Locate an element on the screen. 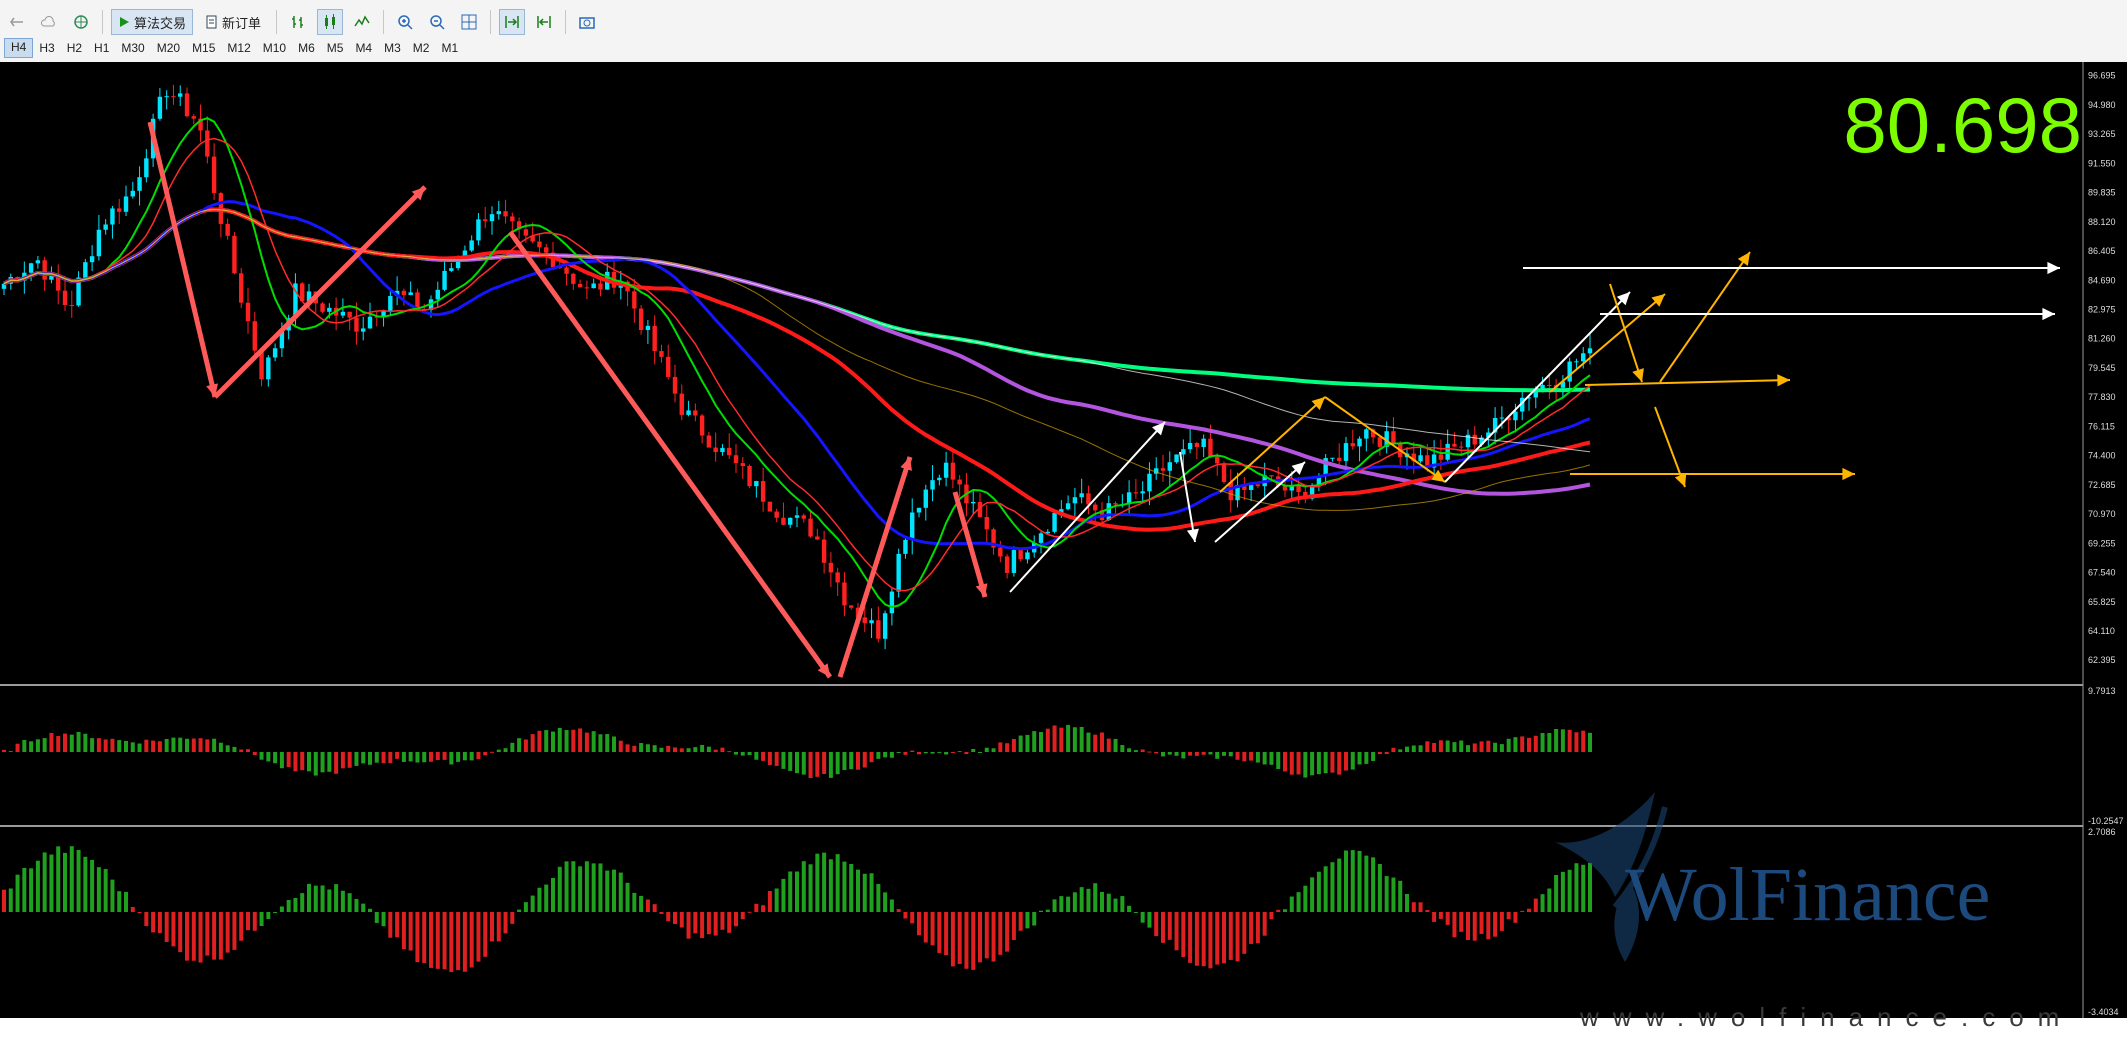  timeframe-m1: M1 is located at coordinates (450, 48).